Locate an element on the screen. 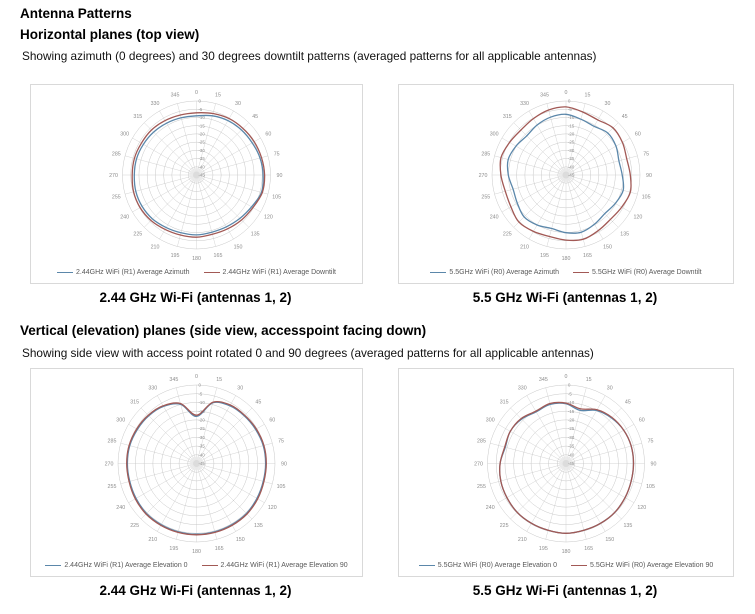  legend-label: 2.44GHz WiFi (R1) Average Elevation 90 is located at coordinates (284, 565).